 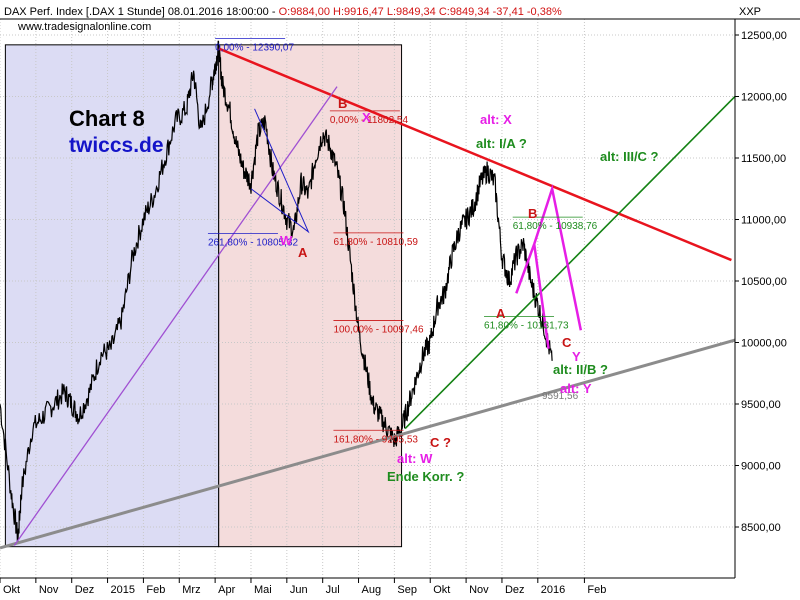 What do you see at coordinates (286, 240) in the screenshot?
I see `wave-annotation: W` at bounding box center [286, 240].